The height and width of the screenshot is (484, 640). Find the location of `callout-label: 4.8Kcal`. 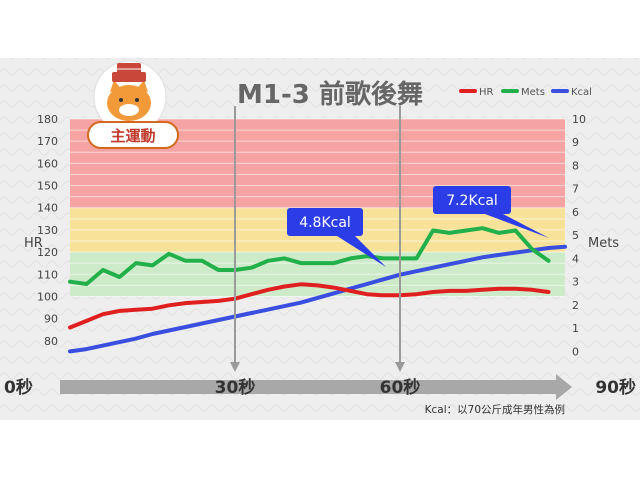

callout-label: 4.8Kcal is located at coordinates (325, 223).